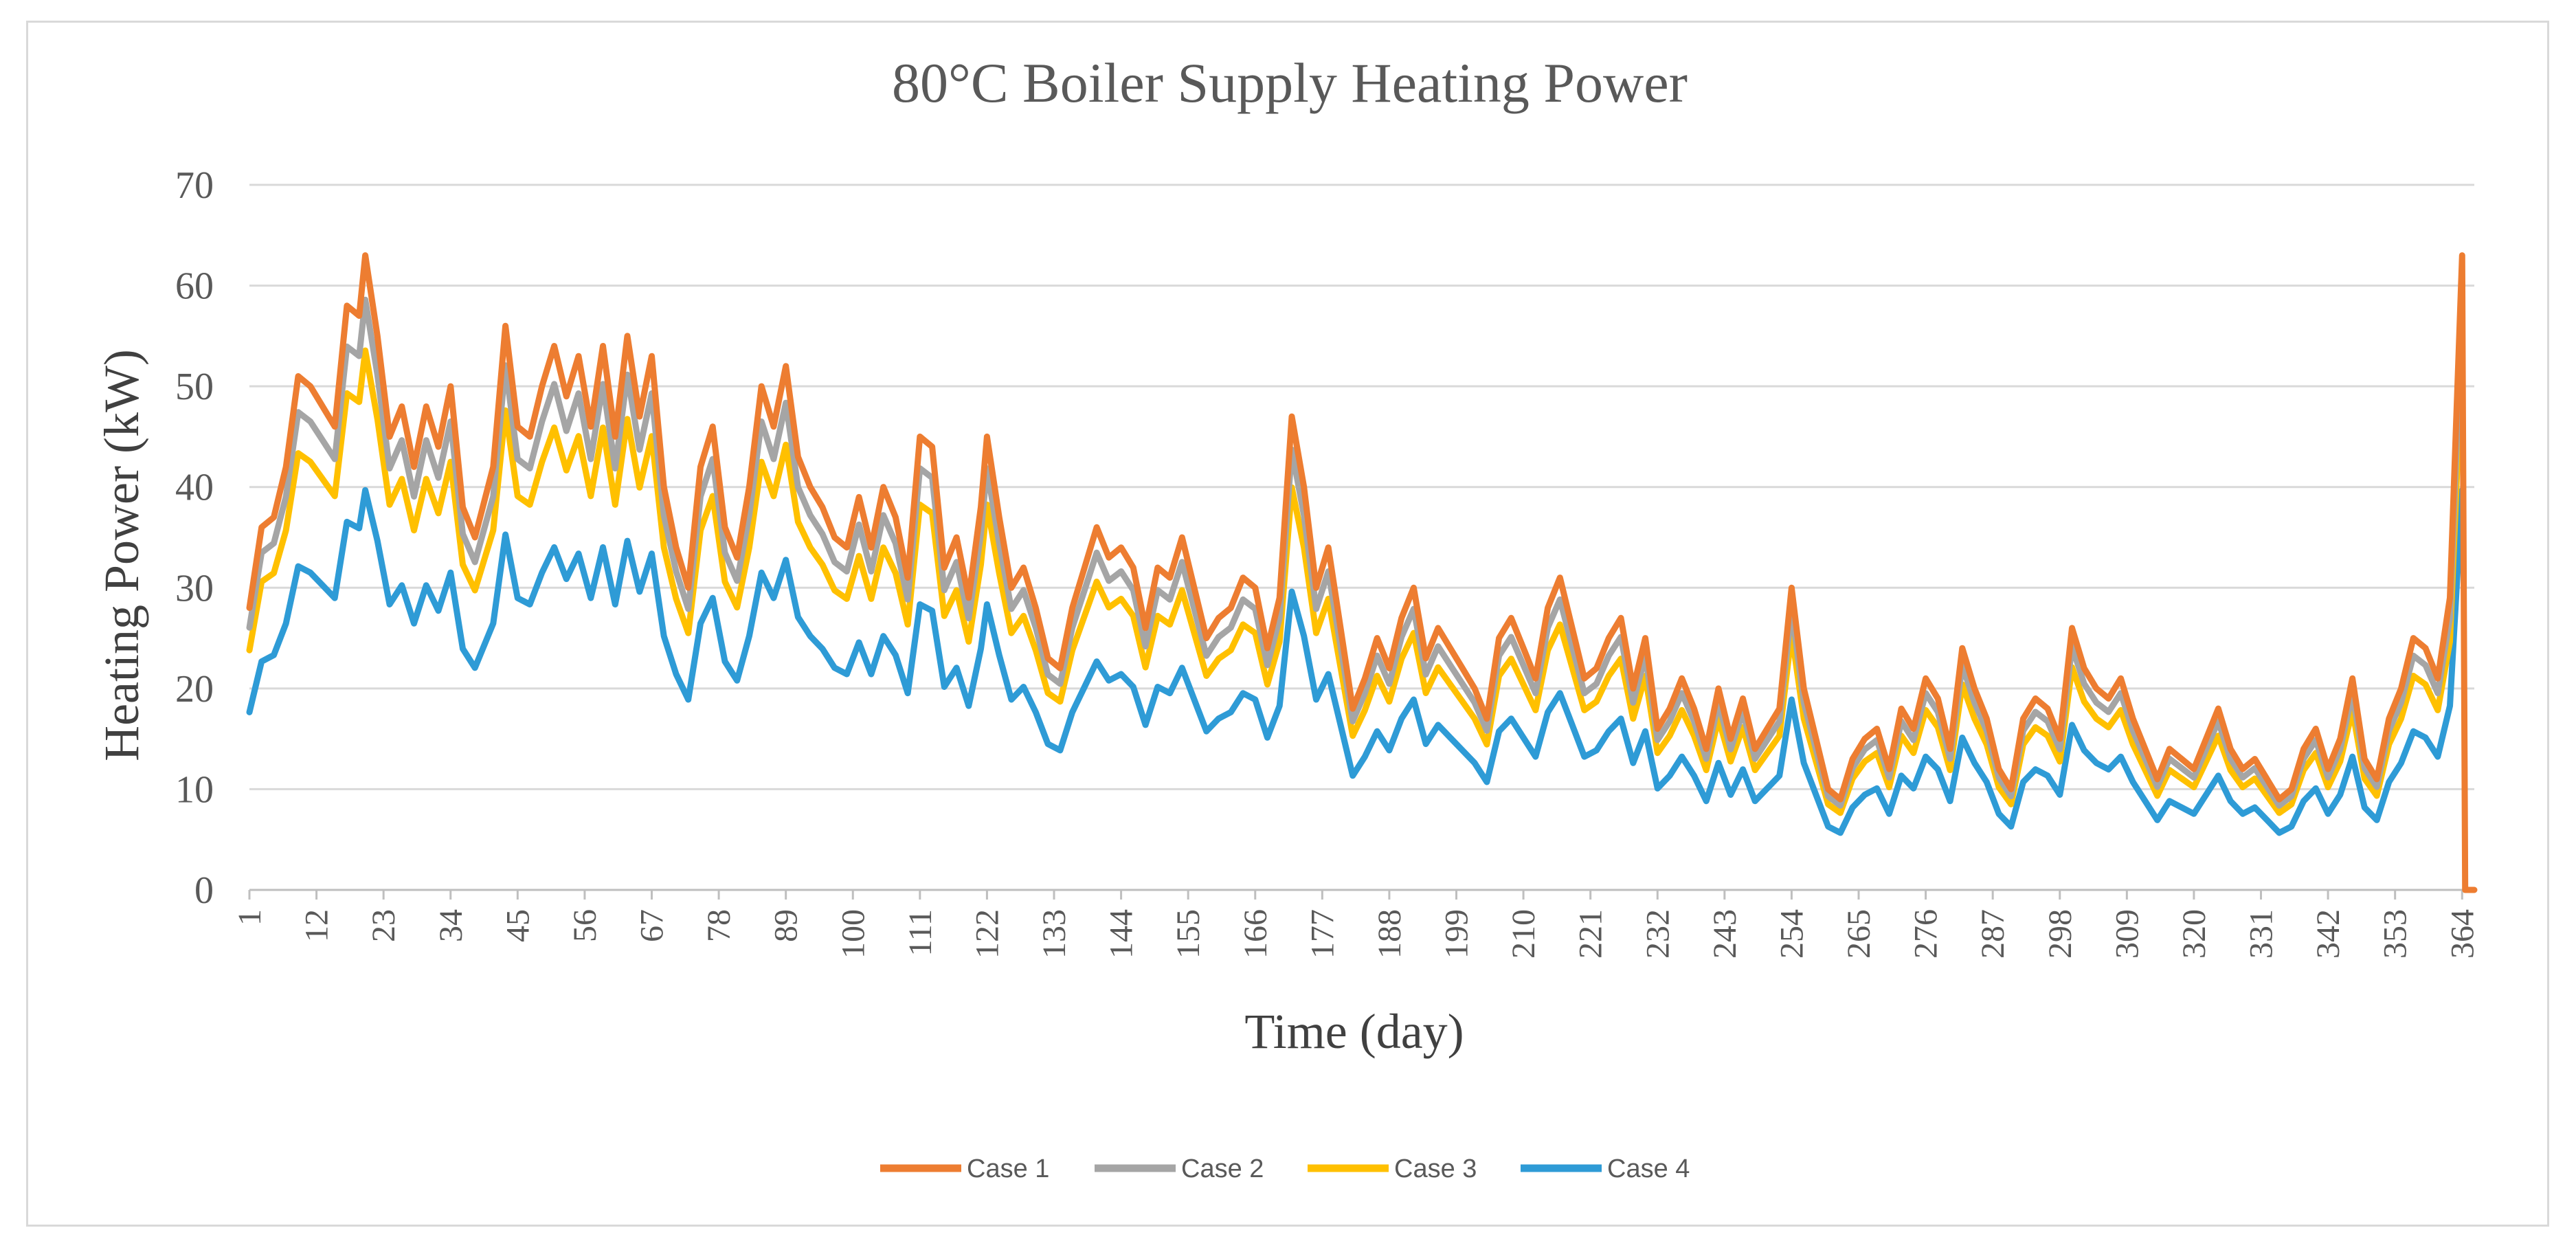 Image resolution: width=2576 pixels, height=1250 pixels. What do you see at coordinates (194, 690) in the screenshot?
I see `y-tick-label-2: 20` at bounding box center [194, 690].